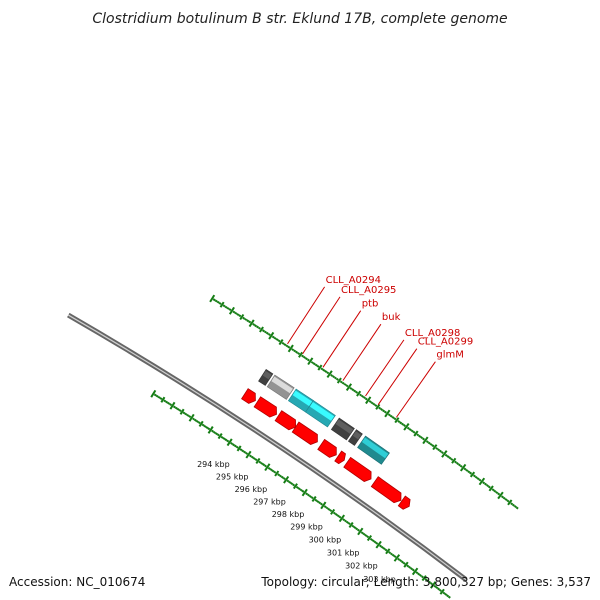 The image size is (600, 600). Describe the element at coordinates (353, 280) in the screenshot. I see `gene-label: CLL_A0294` at that location.